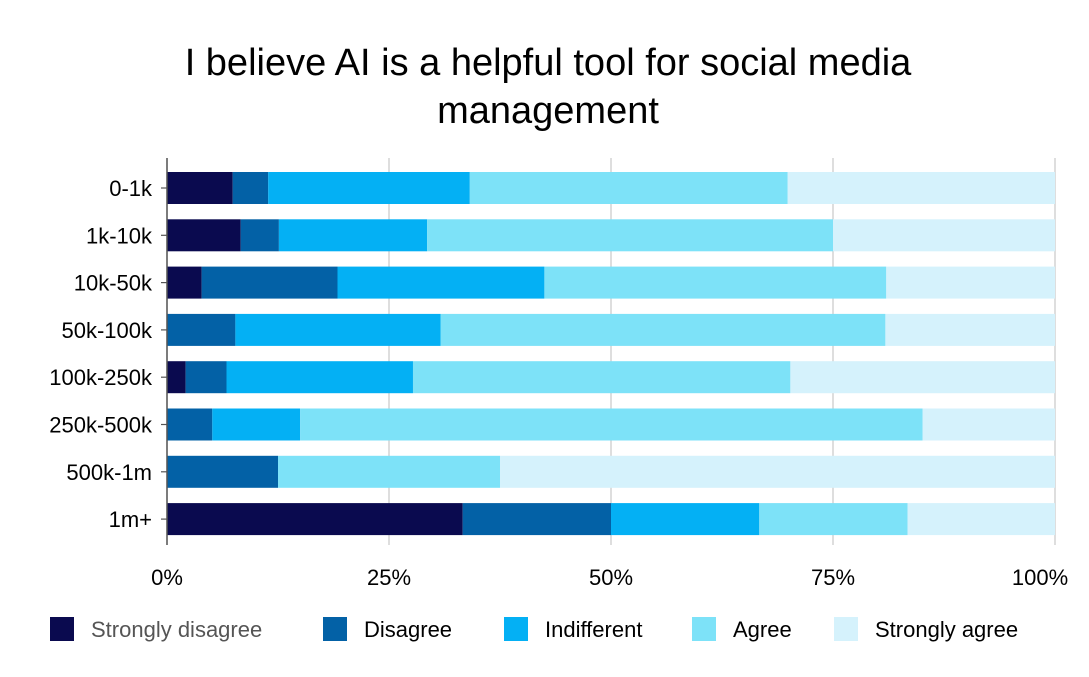  What do you see at coordinates (762, 629) in the screenshot?
I see `legend-label: Agree` at bounding box center [762, 629].